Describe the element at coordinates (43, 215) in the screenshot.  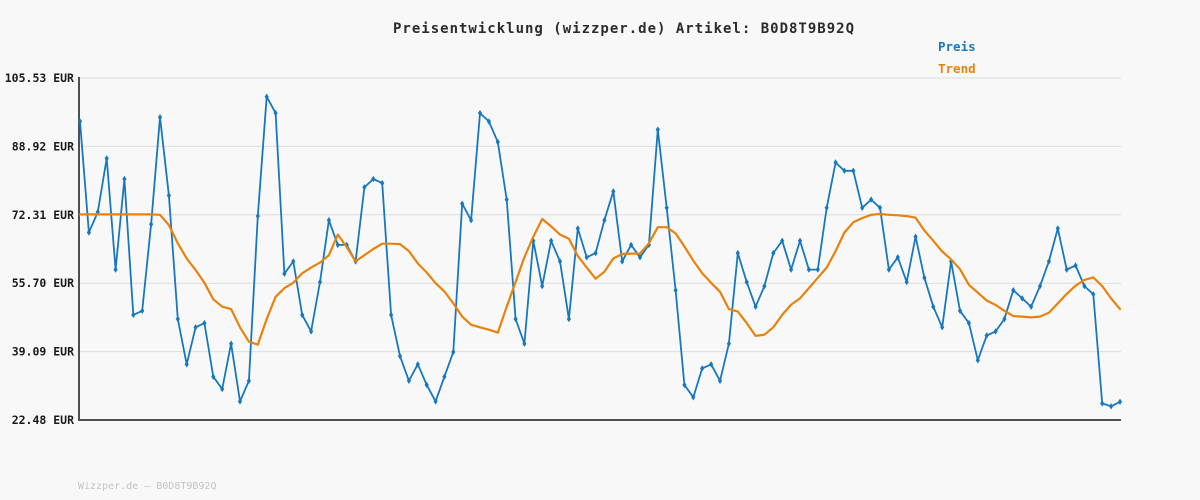
I see `y-tick-label: 72.31 EUR` at that location.